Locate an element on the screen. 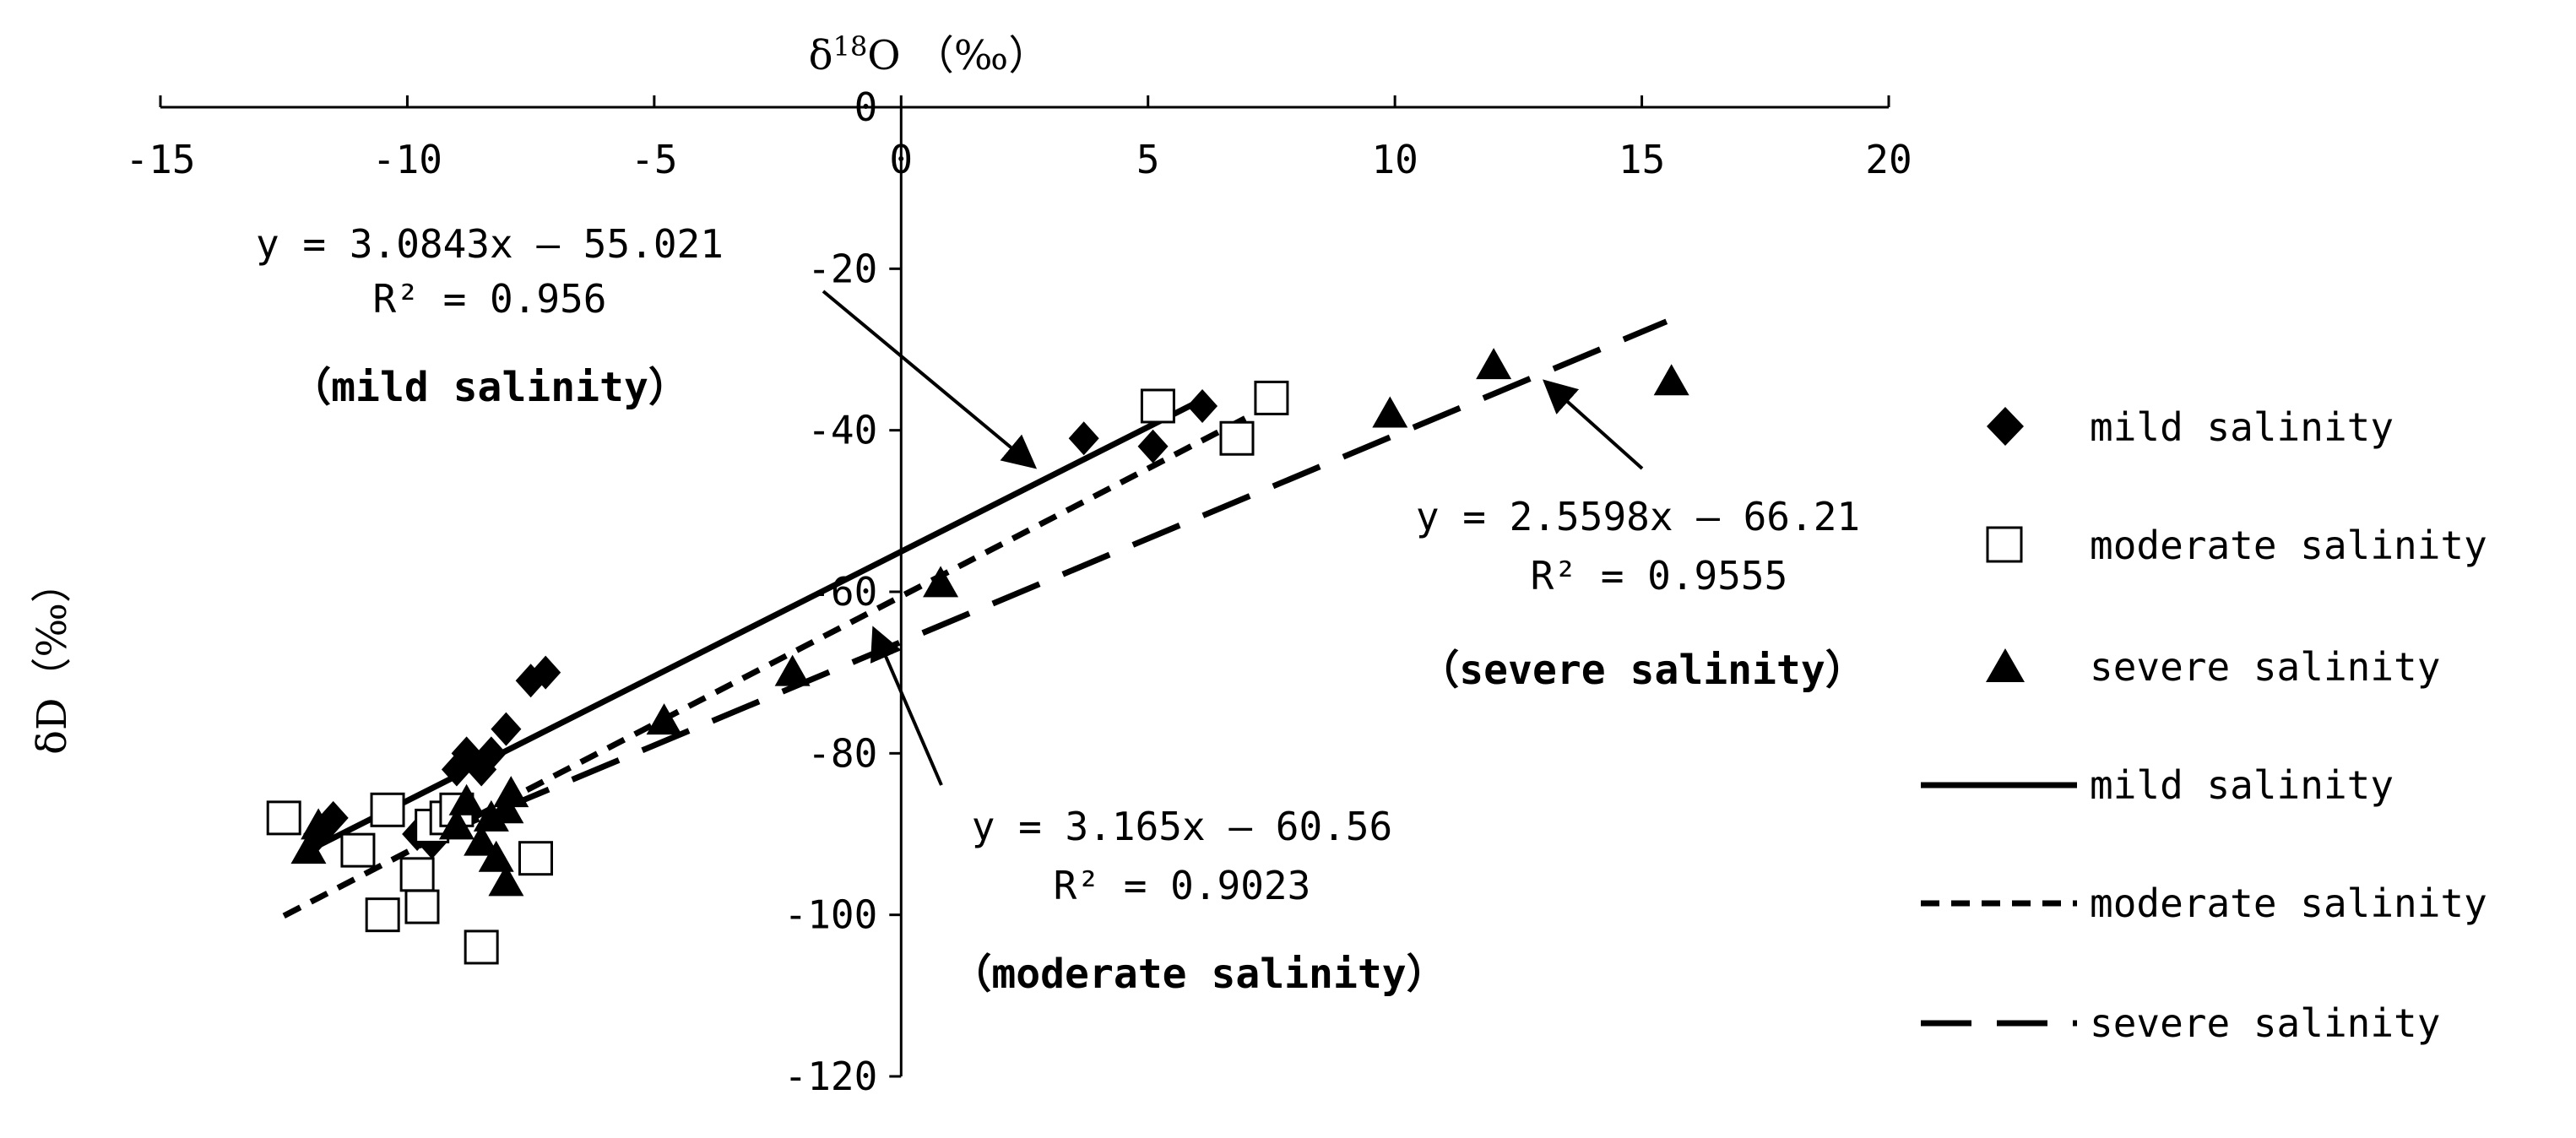 The width and height of the screenshot is (2576, 1138). legend-item-mild-marker: mild salinity is located at coordinates (2191, 427).